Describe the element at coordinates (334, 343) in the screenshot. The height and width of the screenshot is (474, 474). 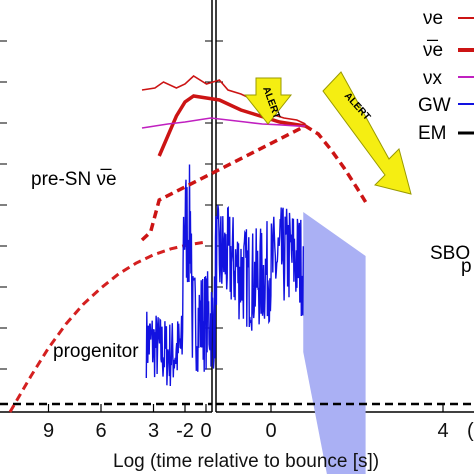
I see `gw-uncertainty-band` at that location.